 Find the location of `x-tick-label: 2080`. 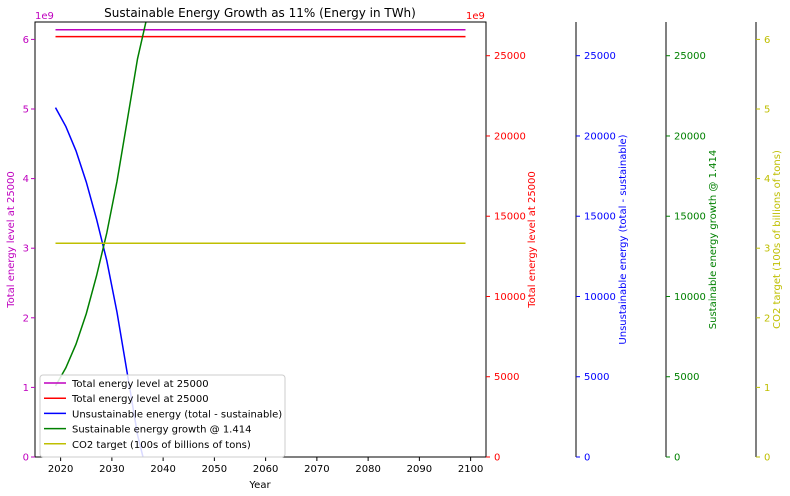

x-tick-label: 2080 is located at coordinates (367, 469).